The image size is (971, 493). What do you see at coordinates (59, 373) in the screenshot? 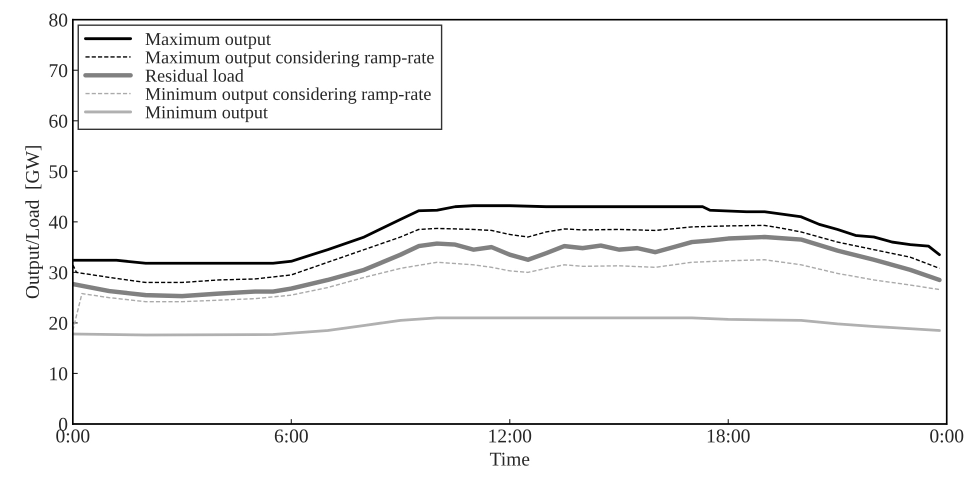
I see `y-tick-label: 10` at bounding box center [59, 373].